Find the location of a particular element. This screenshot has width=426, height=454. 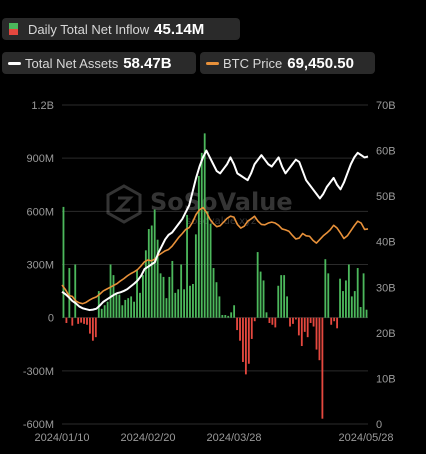

left-axis-tick-label: 900M is located at coordinates (40, 159).